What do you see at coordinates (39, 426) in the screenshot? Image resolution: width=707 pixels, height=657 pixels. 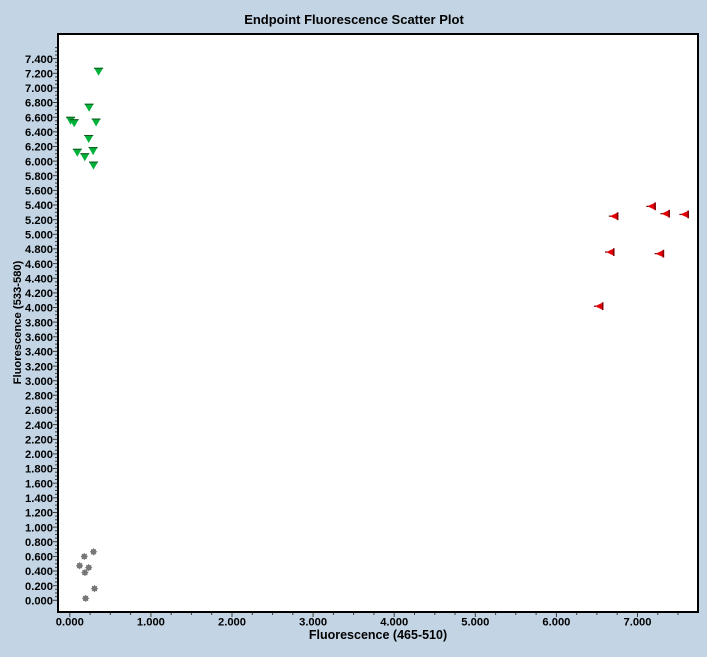 I see `svg-text: 2.400` at bounding box center [39, 426].